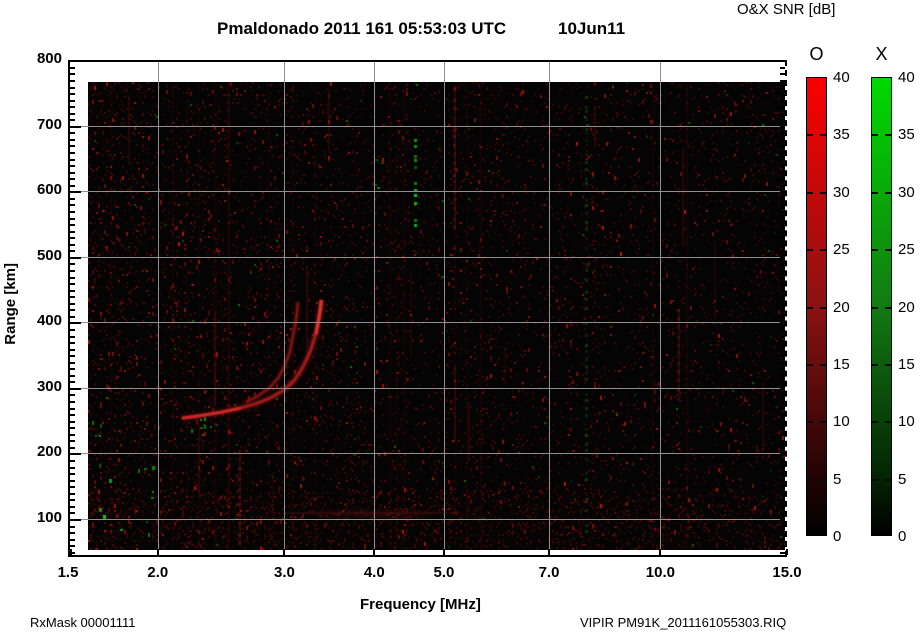  I want to click on colorbar-x-bar, so click(881, 306).